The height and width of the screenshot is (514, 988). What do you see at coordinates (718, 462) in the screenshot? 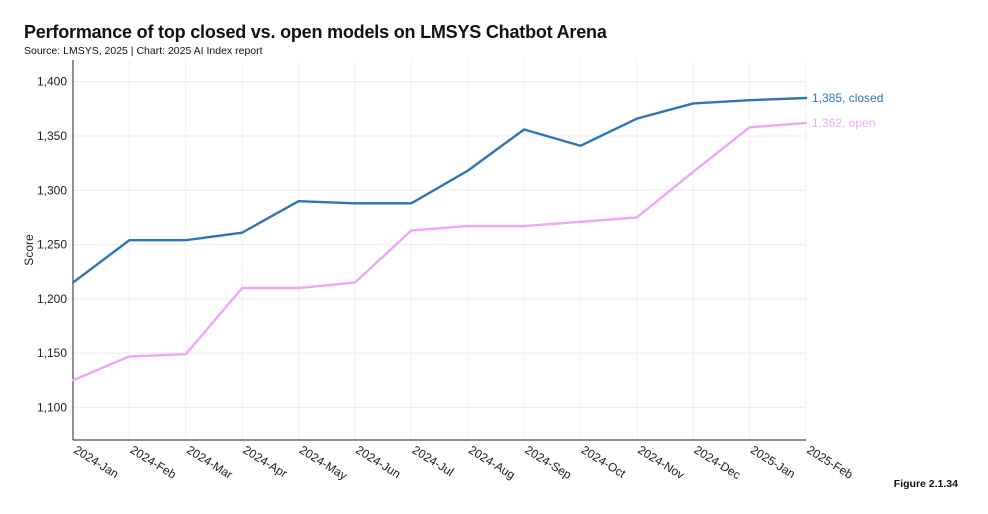
I see `x-tick-label: 2024-Dec` at bounding box center [718, 462].